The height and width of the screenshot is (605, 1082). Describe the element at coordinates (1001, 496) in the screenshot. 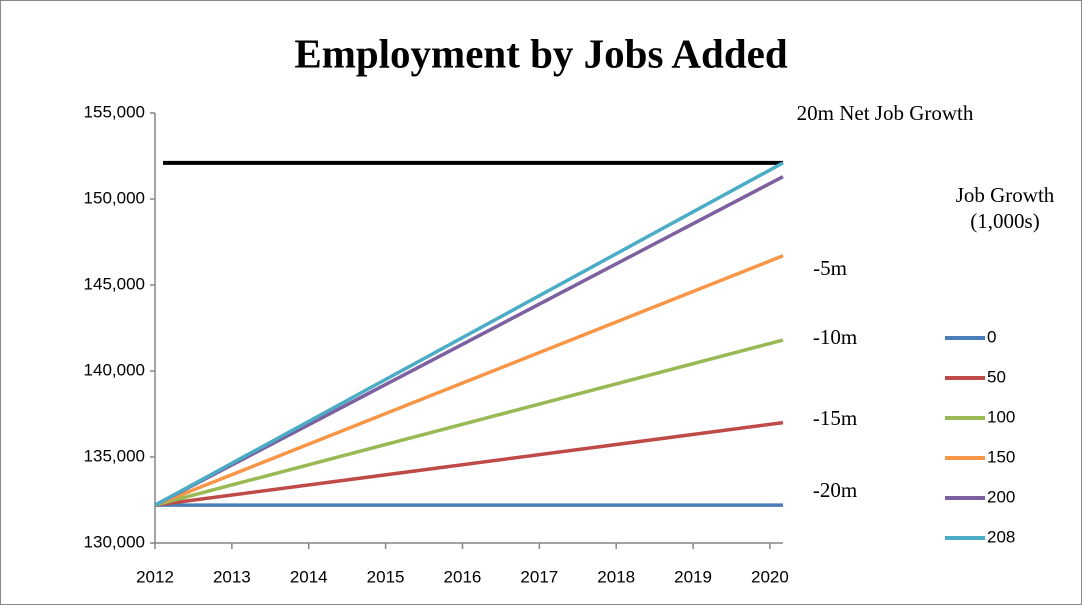

I see `legend-label: 200` at that location.